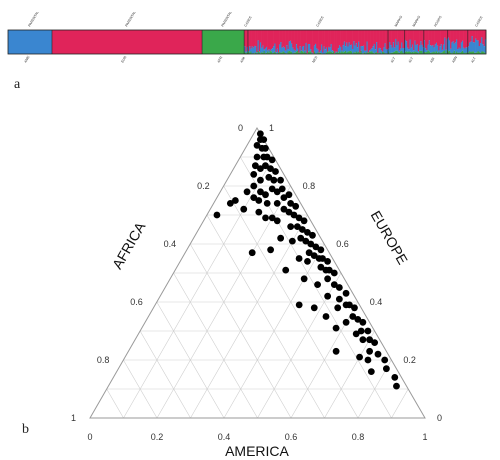 This screenshot has height=460, width=500. Describe the element at coordinates (30, 42) in the screenshot. I see `ancestry-group-bar` at that location.